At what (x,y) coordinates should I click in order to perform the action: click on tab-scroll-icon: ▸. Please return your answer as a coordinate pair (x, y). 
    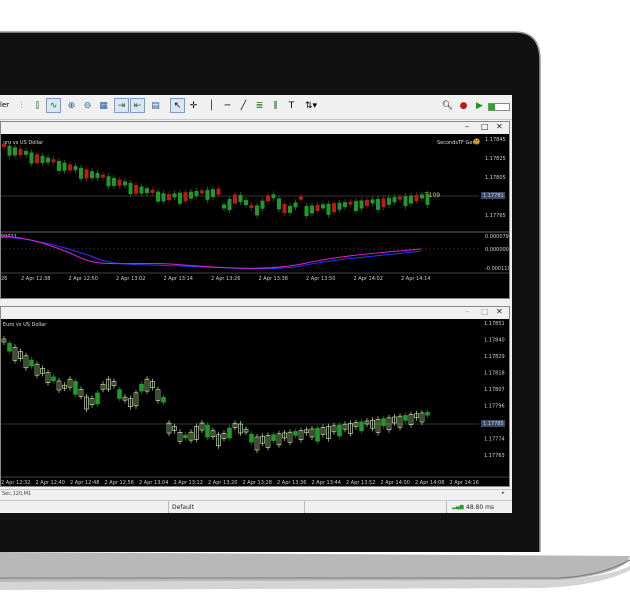
    Looking at the image, I should click on (503, 493).